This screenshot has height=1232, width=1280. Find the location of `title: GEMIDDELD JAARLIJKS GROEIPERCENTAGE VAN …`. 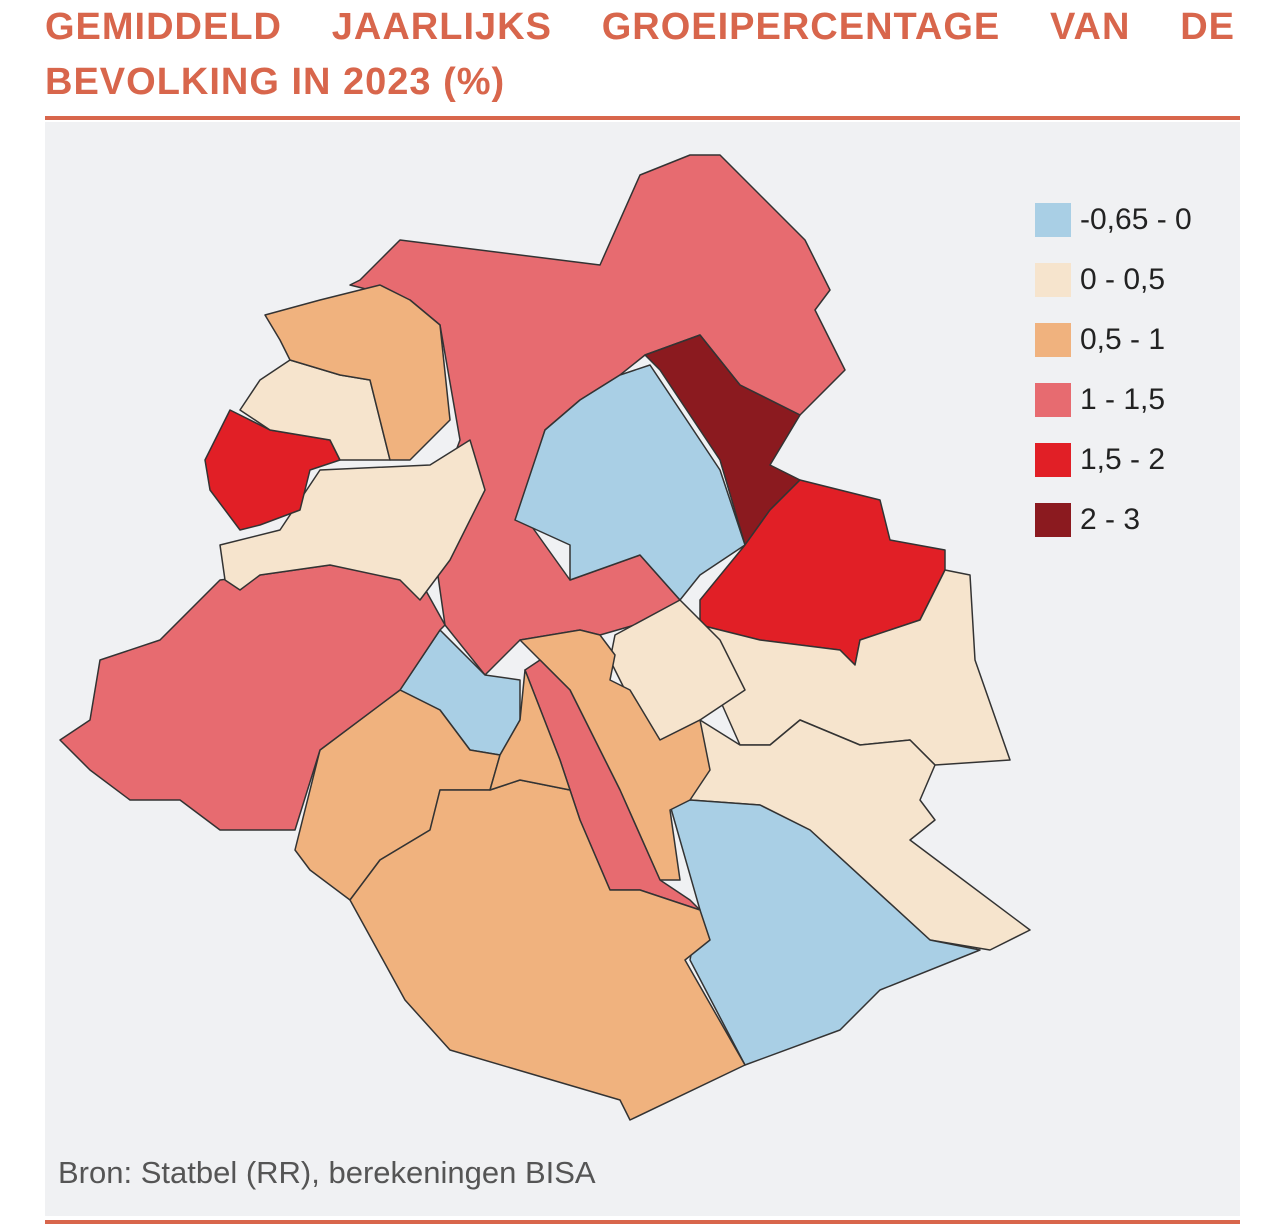

title: GEMIDDELD JAARLIJKS GROEIPERCENTAGE VAN … is located at coordinates (640, 54).